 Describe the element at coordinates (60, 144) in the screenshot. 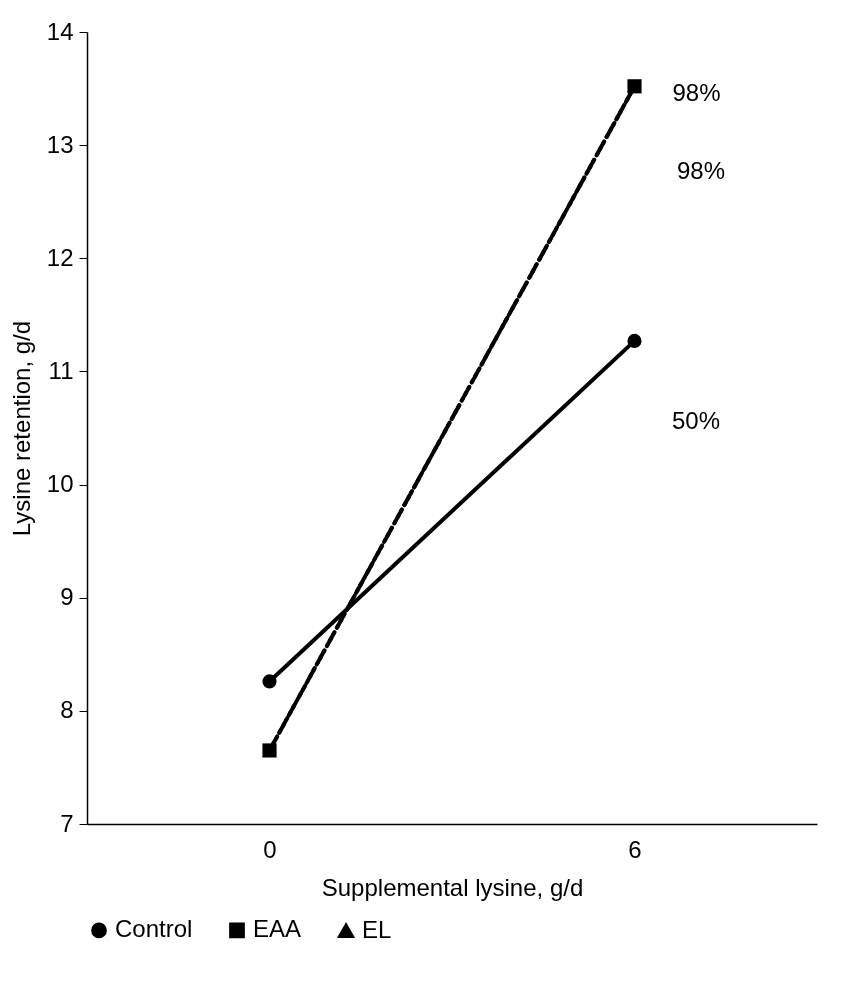

I see `y-tick-label: 13` at that location.